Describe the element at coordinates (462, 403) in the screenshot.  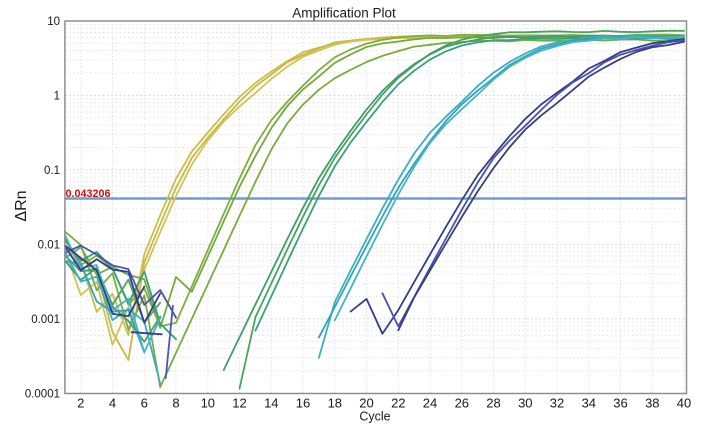
I see `svg-text: 26` at that location.